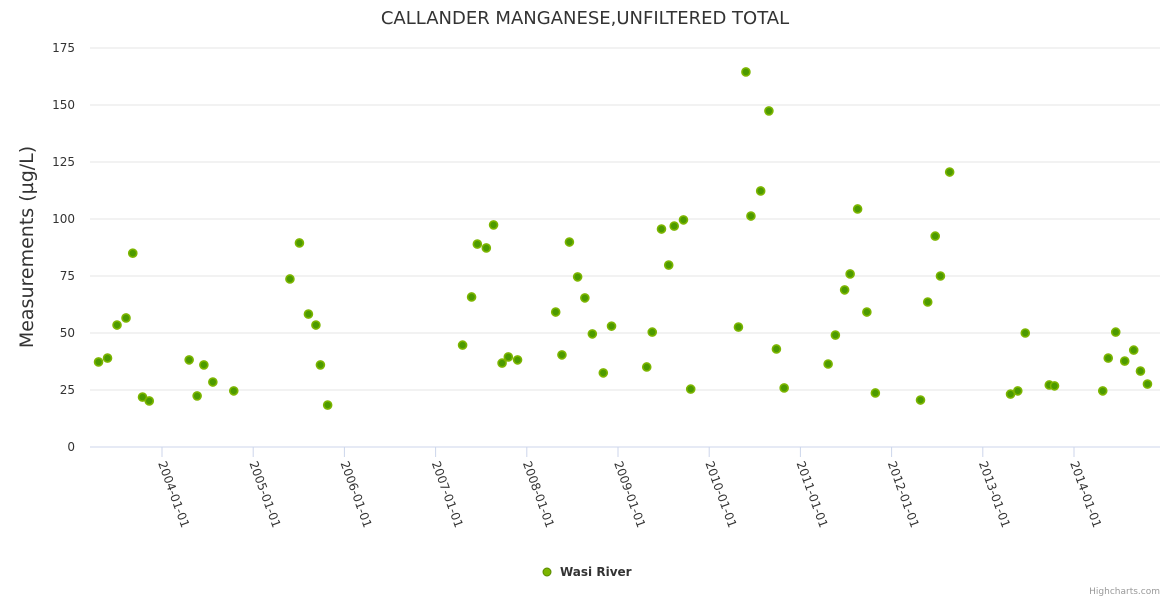  I want to click on y-tick-label: 50, so click(67, 333).